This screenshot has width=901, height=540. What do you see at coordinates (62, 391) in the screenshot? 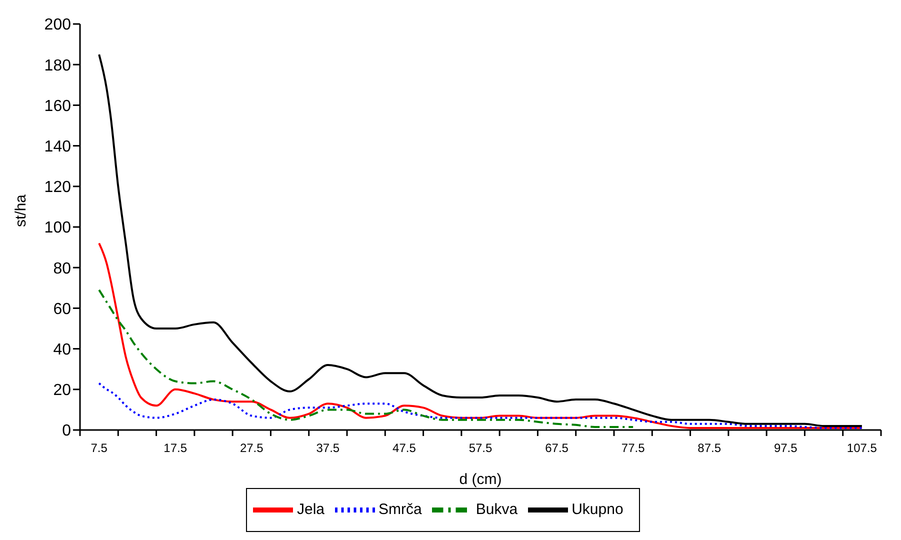
I see `y-tick-label: 20` at bounding box center [62, 391].